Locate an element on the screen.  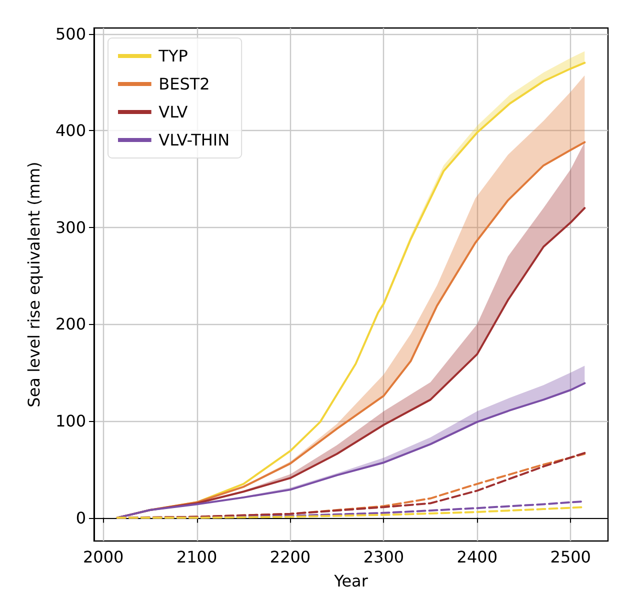
y-tick-label: 400 is located at coordinates (70, 130).